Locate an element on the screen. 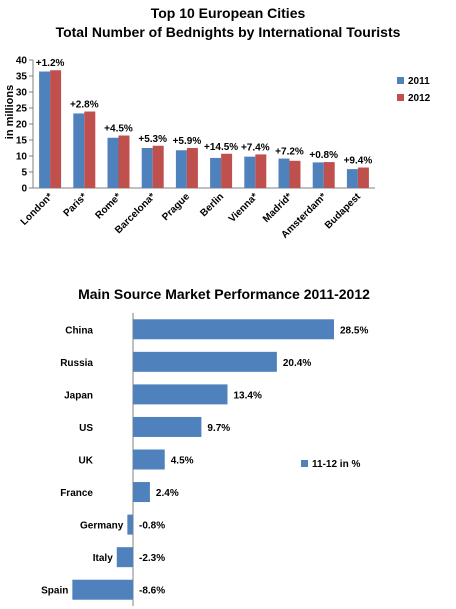  x-tick-label: Madrid* is located at coordinates (278, 208).